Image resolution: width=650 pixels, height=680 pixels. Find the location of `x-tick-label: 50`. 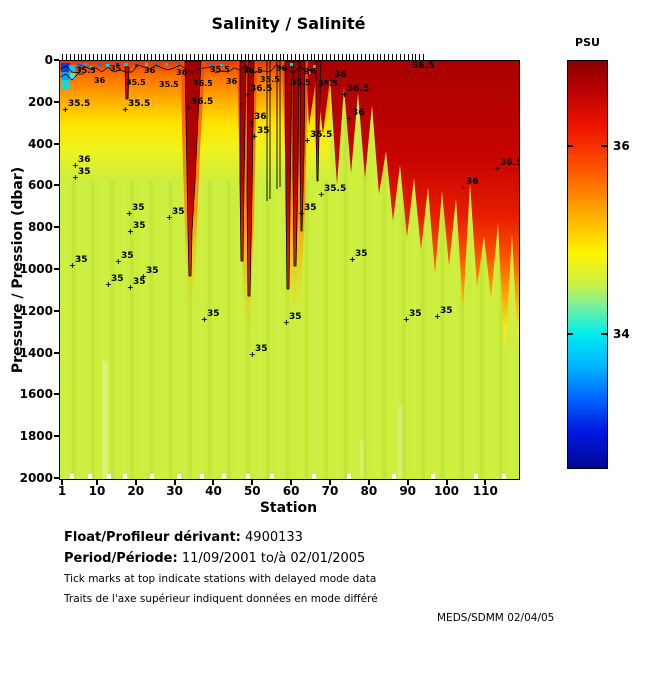

x-tick-label: 50 is located at coordinates (252, 491).